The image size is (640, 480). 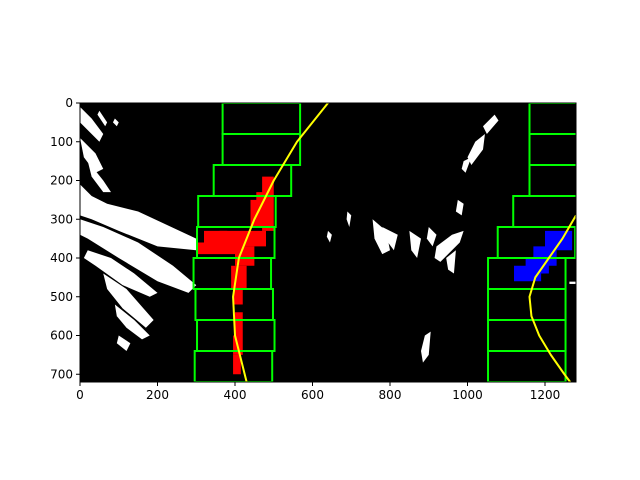 I want to click on y-tick-label: 200, so click(x=61, y=181).